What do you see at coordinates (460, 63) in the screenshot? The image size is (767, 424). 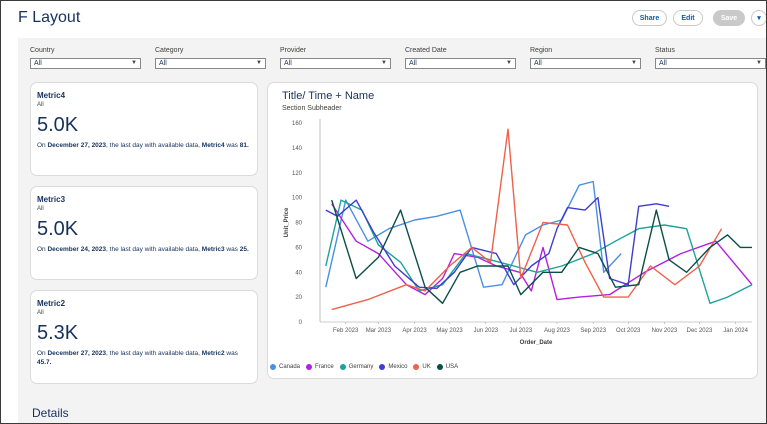 I see `created-date-select: All ▼` at bounding box center [460, 63].